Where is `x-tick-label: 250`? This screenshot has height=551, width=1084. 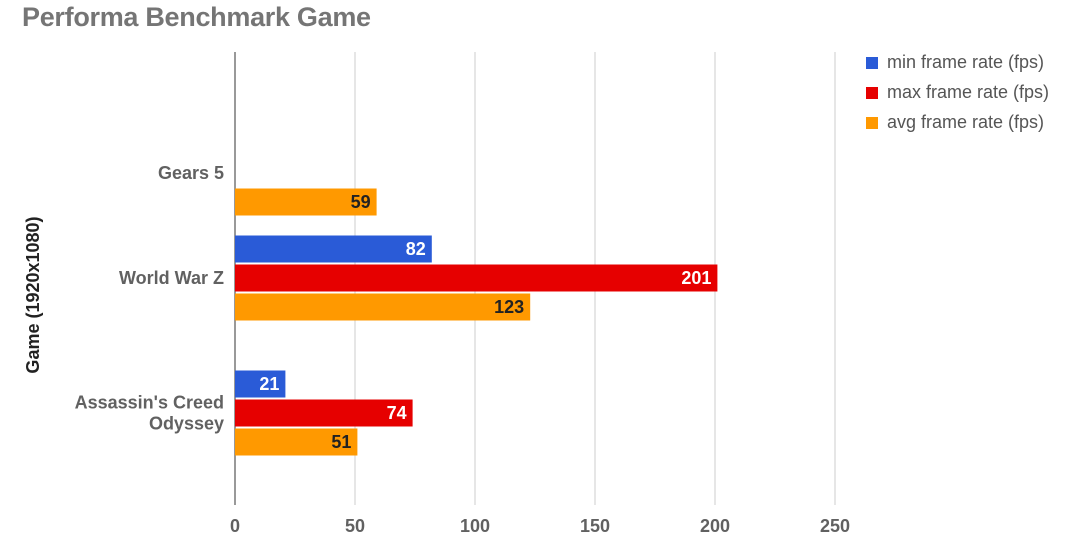
x-tick-label: 250 is located at coordinates (835, 526).